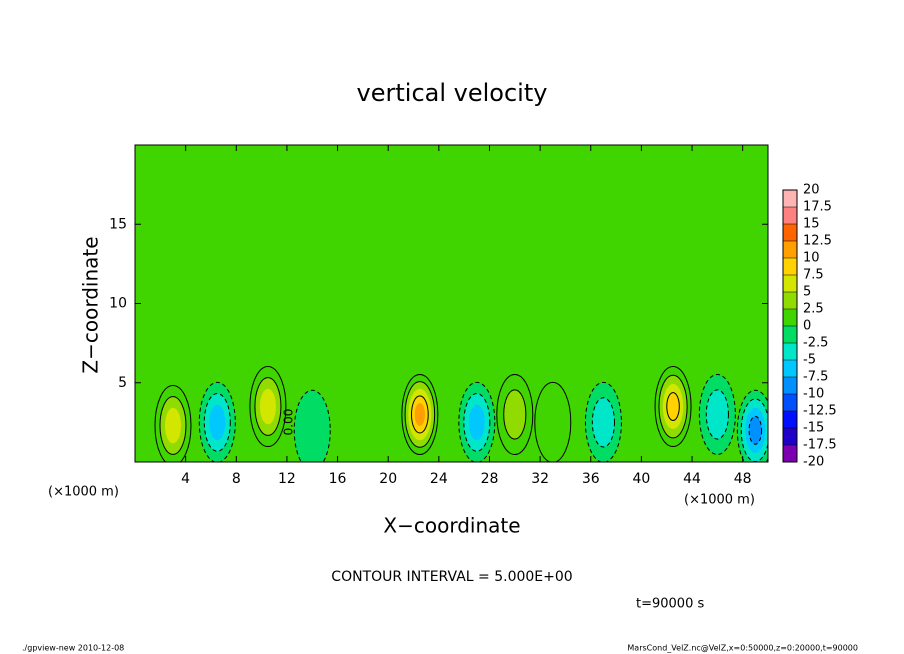  Describe the element at coordinates (118, 224) in the screenshot. I see `y-tick-label: 15` at that location.